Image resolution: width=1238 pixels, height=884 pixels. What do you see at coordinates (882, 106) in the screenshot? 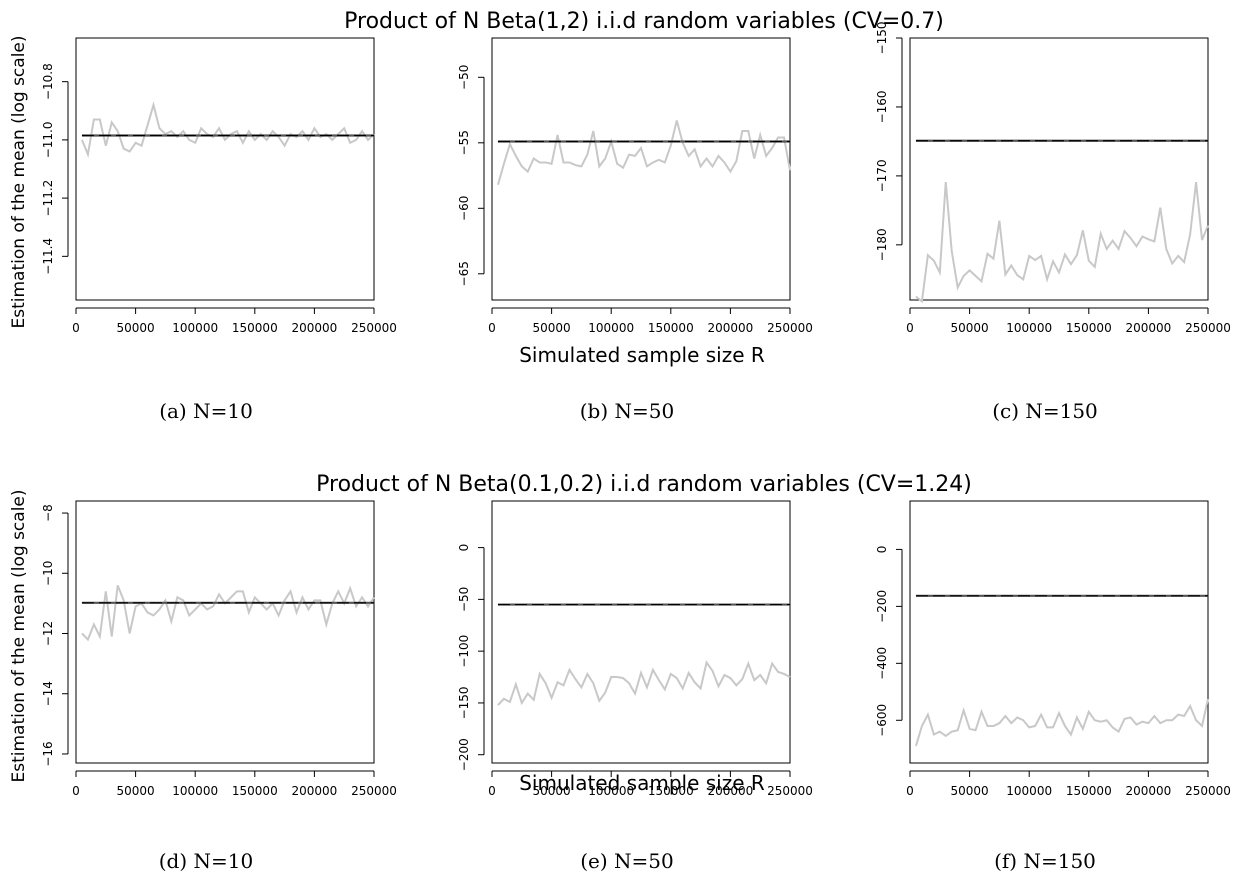
I see `y-tick-label: −160` at bounding box center [882, 106].